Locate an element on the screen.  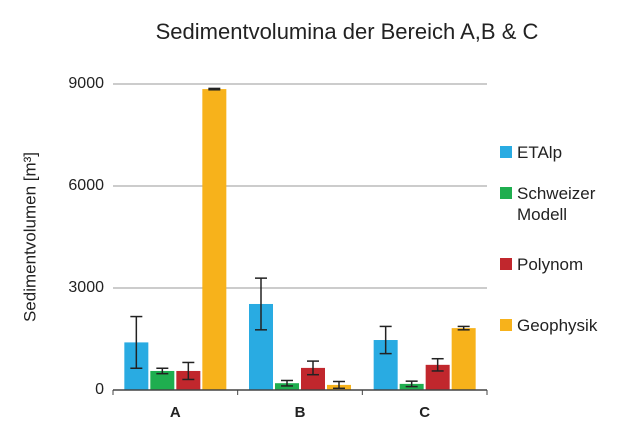
legend-label: Schweizer Modell is located at coordinates (556, 204).